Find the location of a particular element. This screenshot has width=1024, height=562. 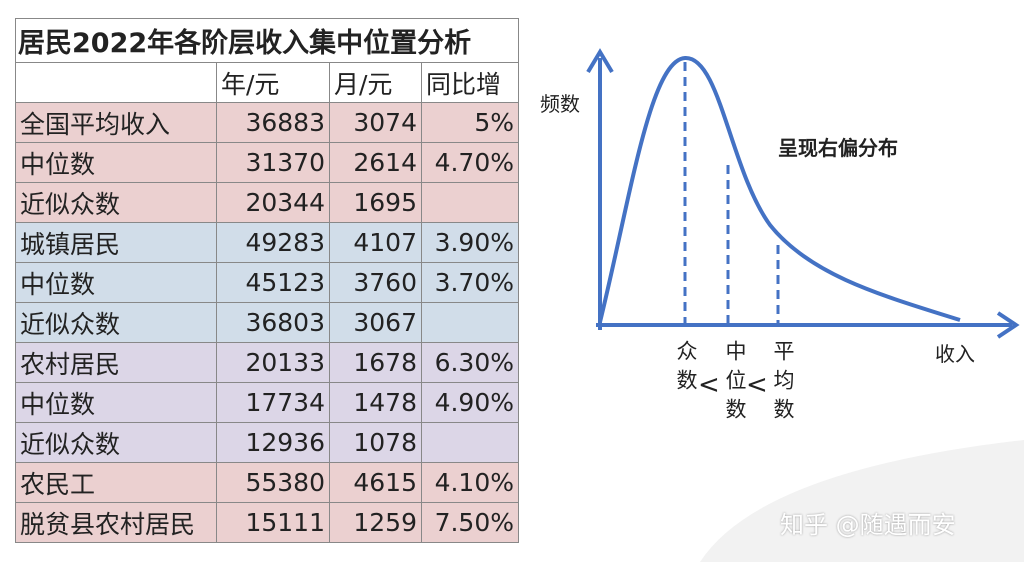

marker-label: 中位数 is located at coordinates (735, 383).